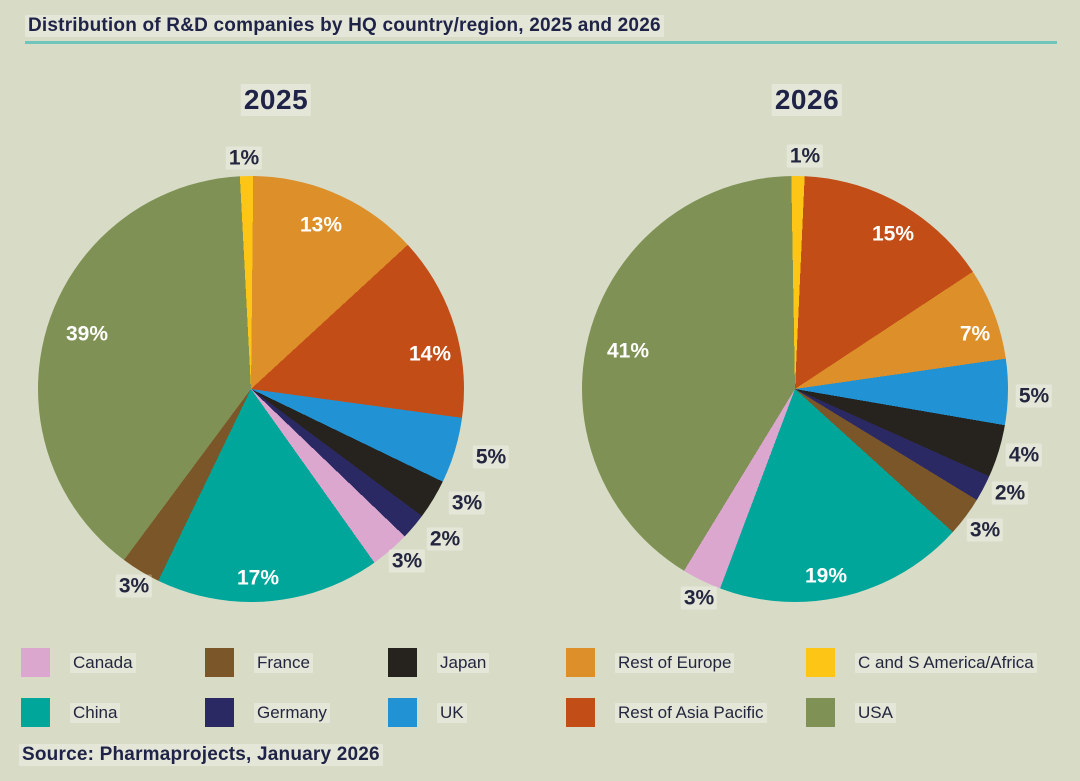  What do you see at coordinates (402, 712) in the screenshot?
I see `legend-swatch-uk` at bounding box center [402, 712].